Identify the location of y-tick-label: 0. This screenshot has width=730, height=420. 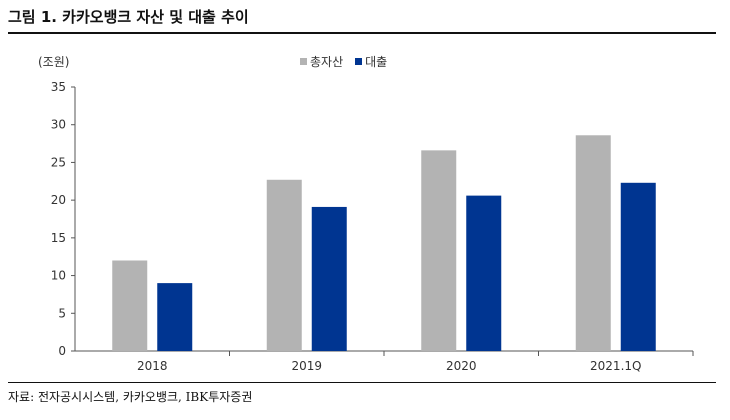
(62, 351).